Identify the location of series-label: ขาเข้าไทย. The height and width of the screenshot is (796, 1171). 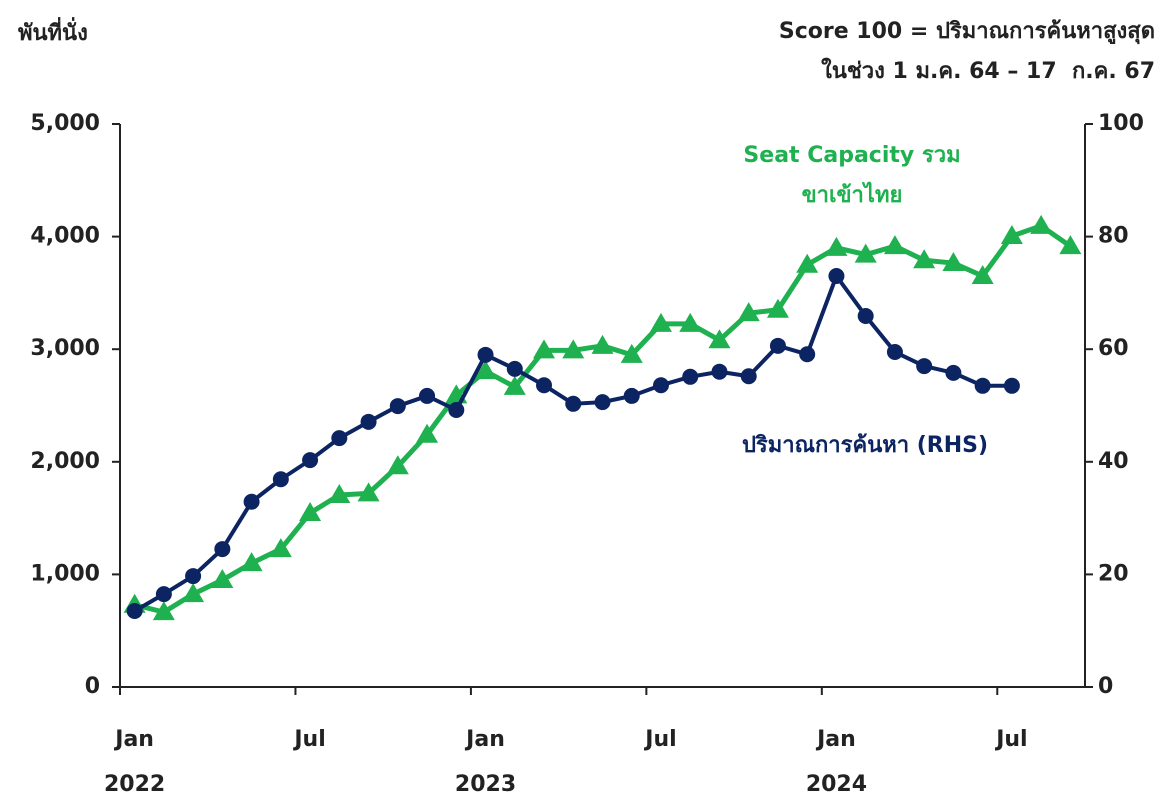
(852, 194).